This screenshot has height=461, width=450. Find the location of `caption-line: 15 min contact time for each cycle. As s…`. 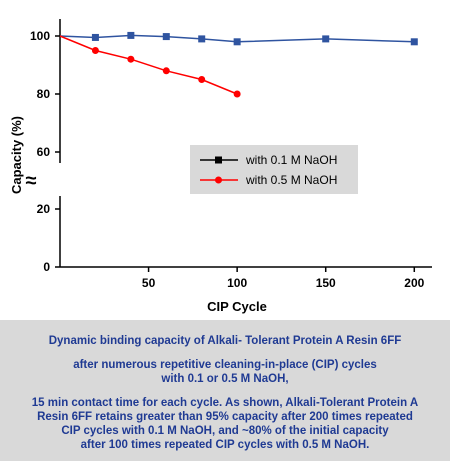

caption-line: 15 min contact time for each cycle. As s… is located at coordinates (225, 403).